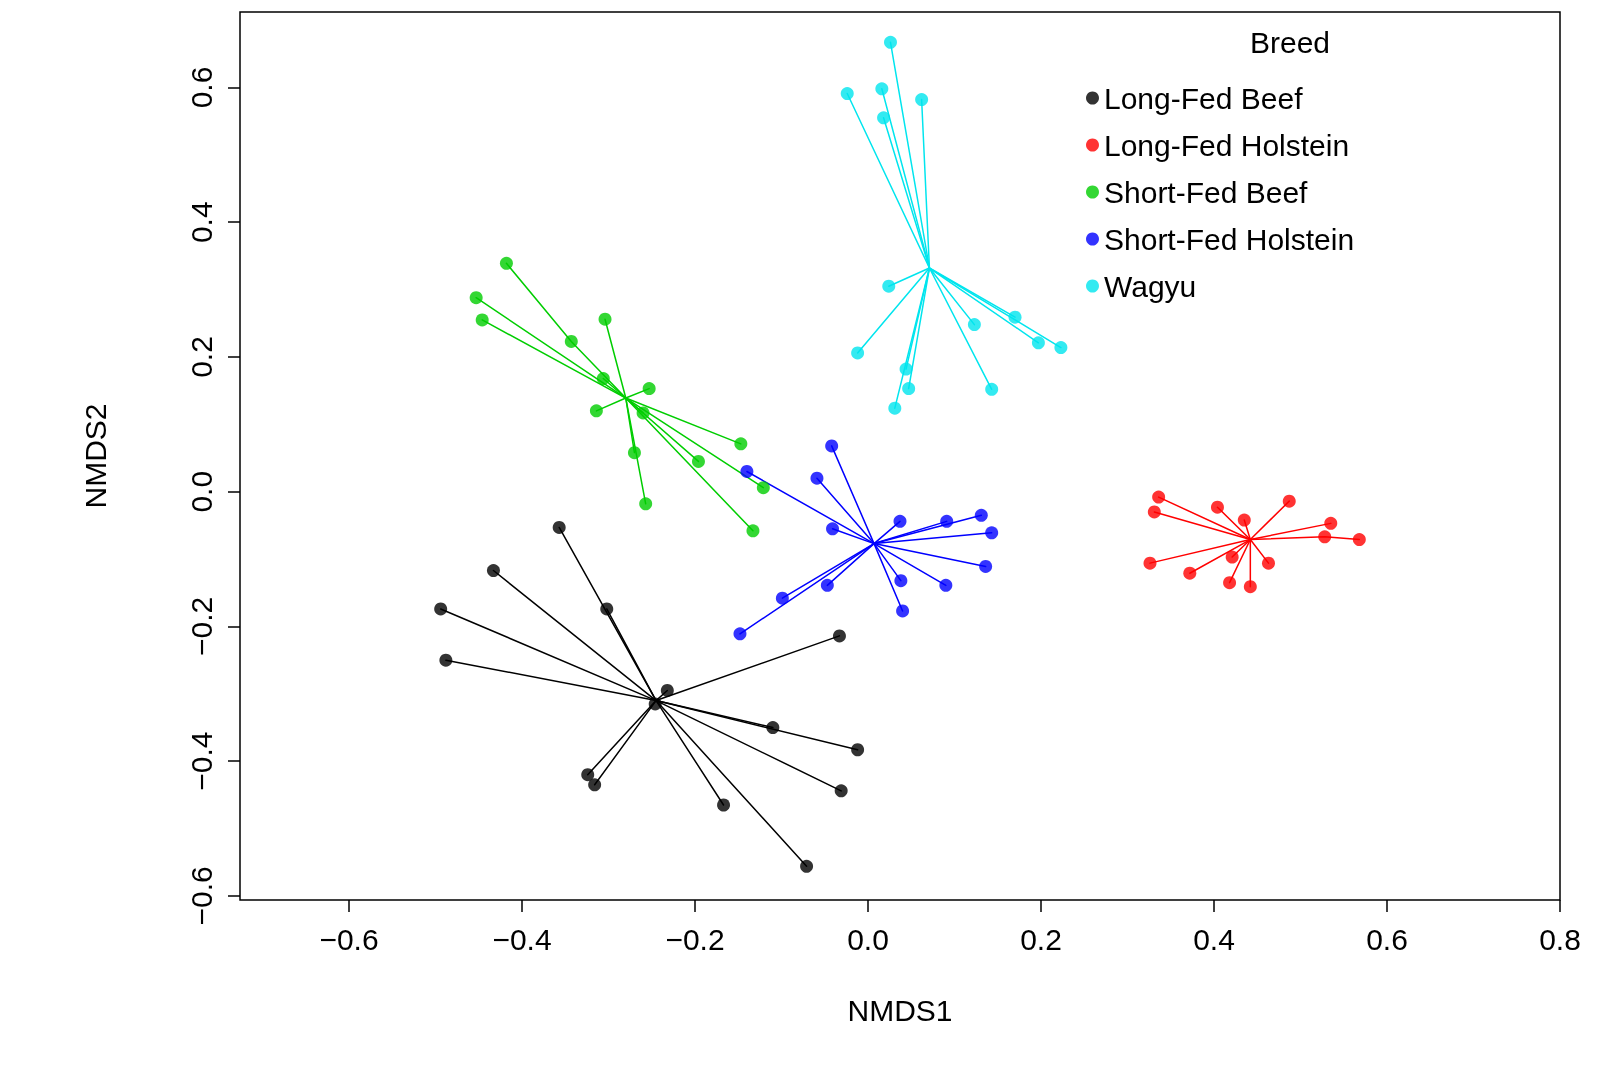  Describe the element at coordinates (201, 87) in the screenshot. I see `y-tick-label: 0.6` at that location.